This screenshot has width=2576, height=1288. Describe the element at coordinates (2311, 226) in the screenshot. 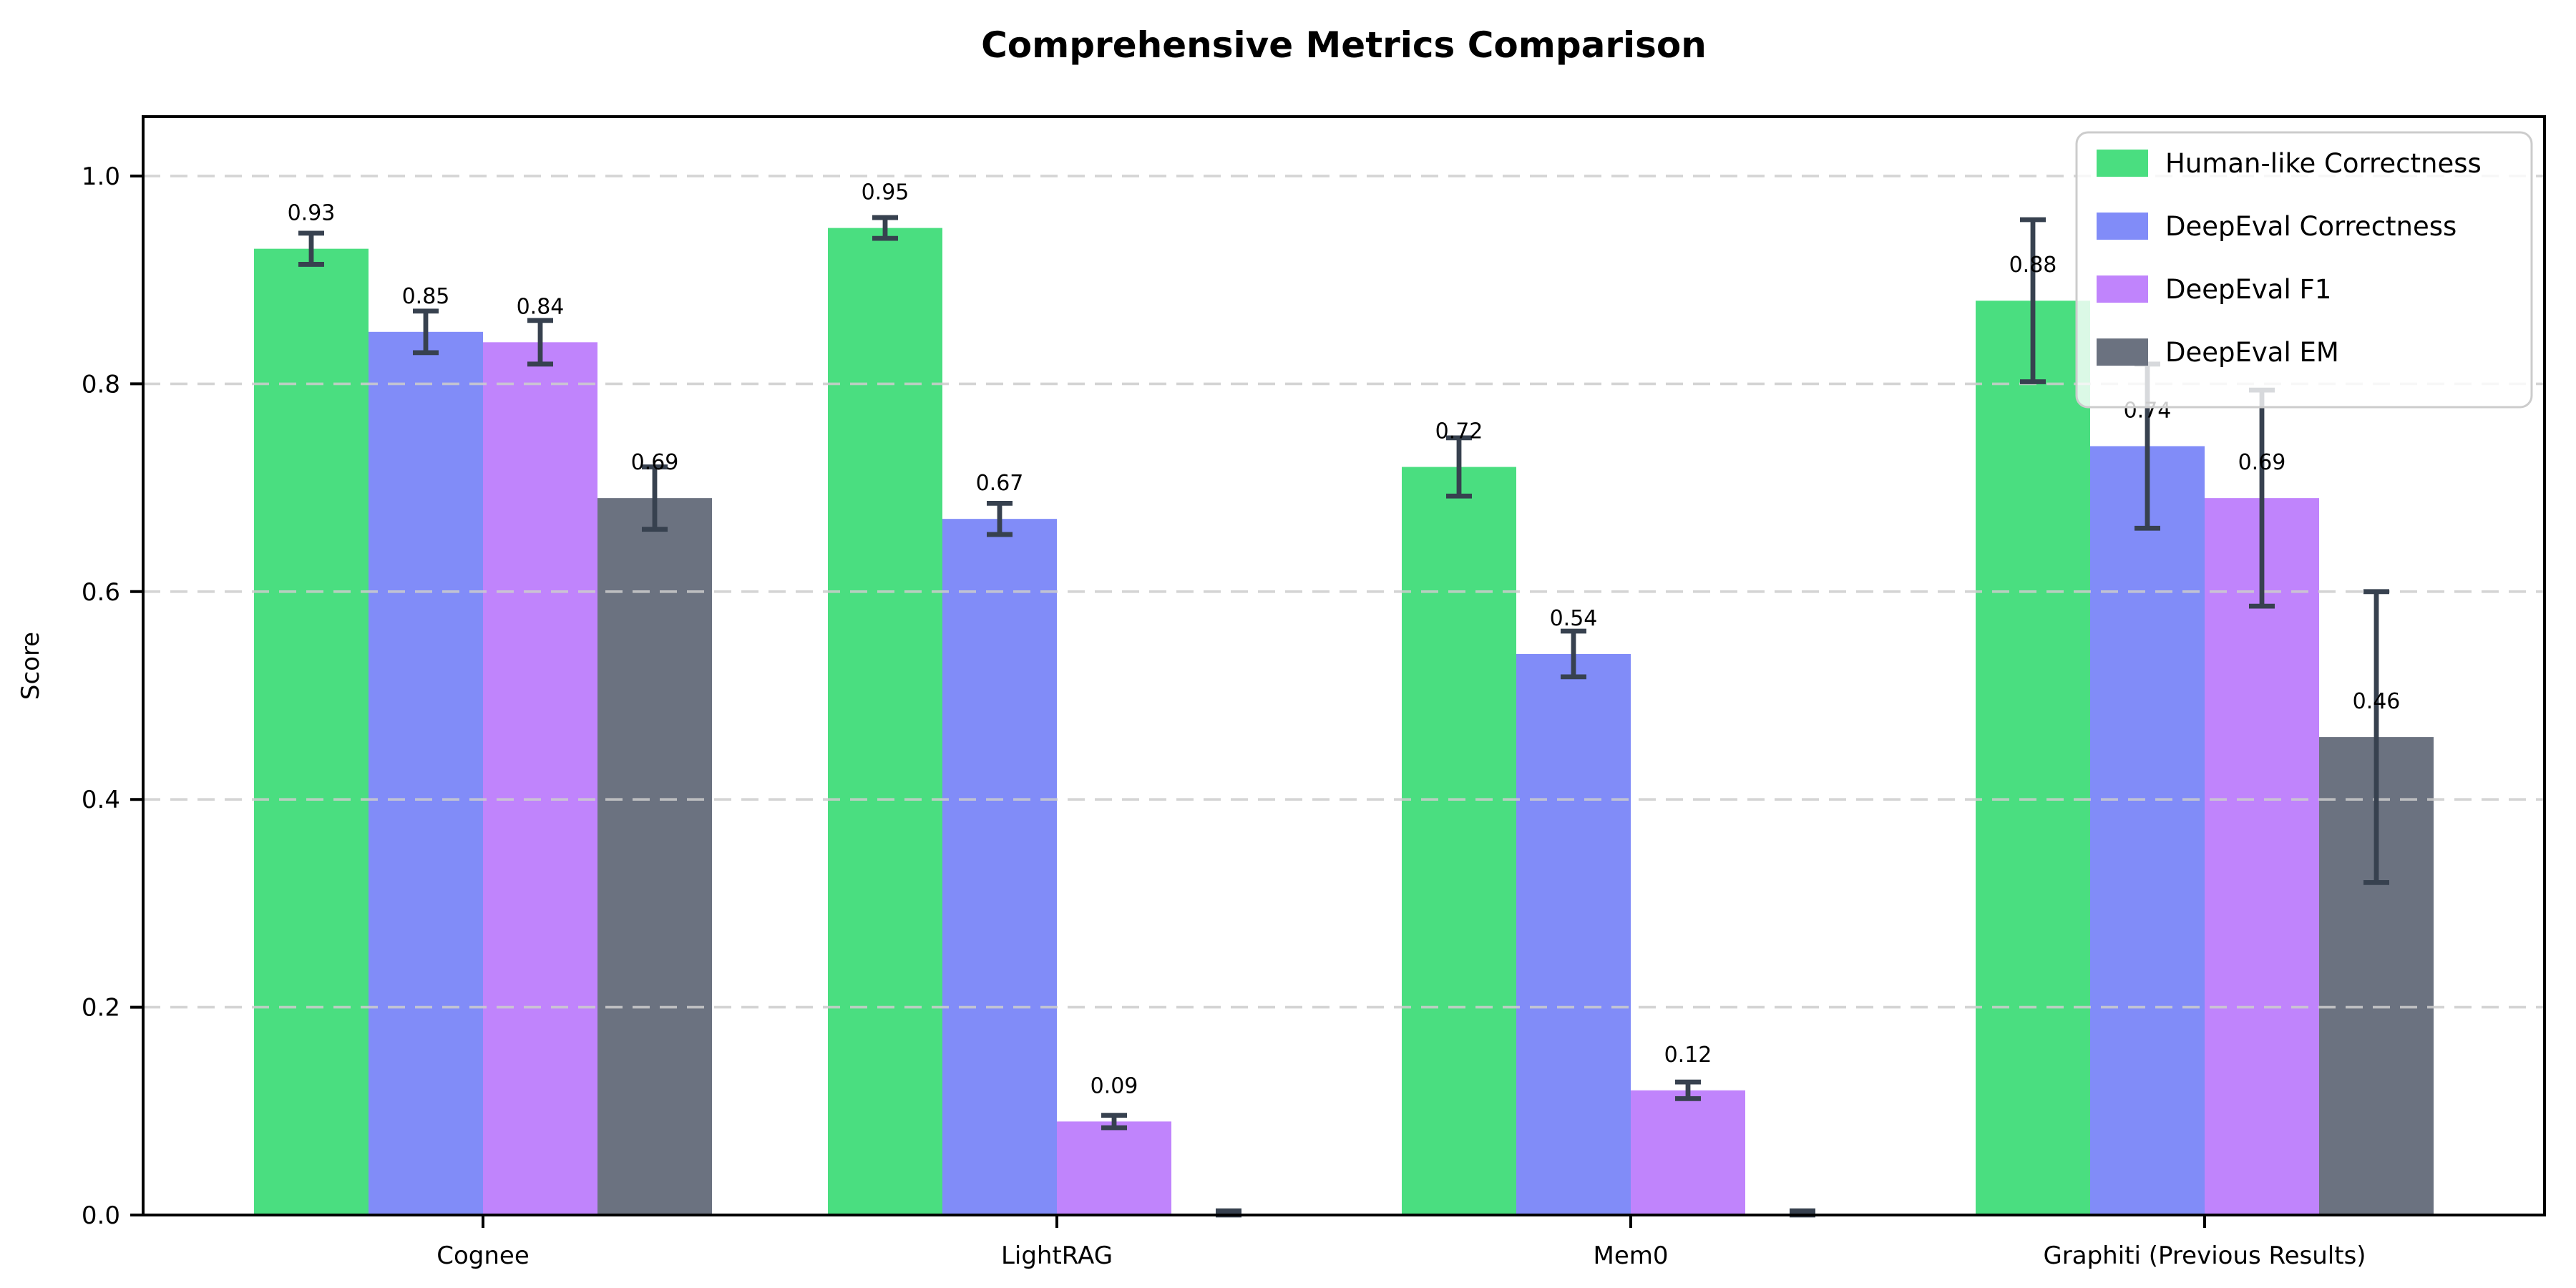

I see `legend-label: DeepEval Correctness` at that location.